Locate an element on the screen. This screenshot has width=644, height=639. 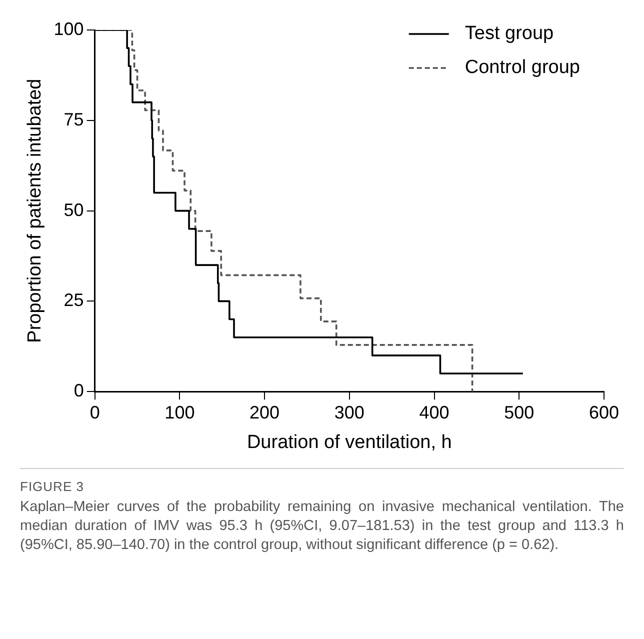
legend-label: Control group is located at coordinates (522, 67).